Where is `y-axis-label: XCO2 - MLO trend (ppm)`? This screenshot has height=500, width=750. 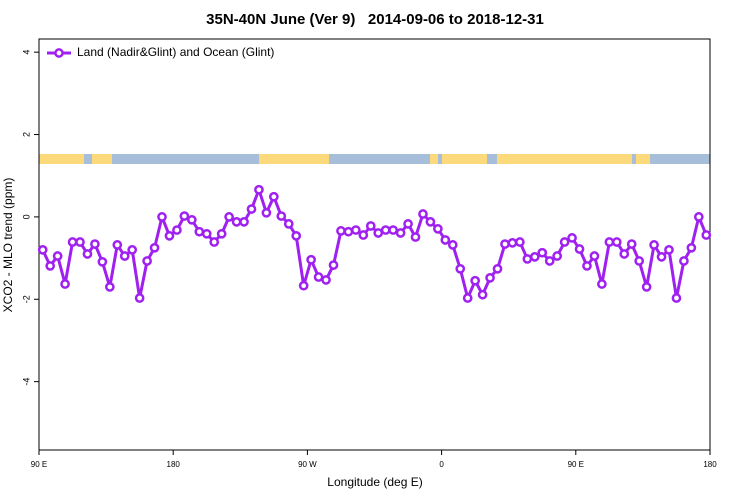
y-axis-label: XCO2 - MLO trend (ppm) is located at coordinates (8, 245).